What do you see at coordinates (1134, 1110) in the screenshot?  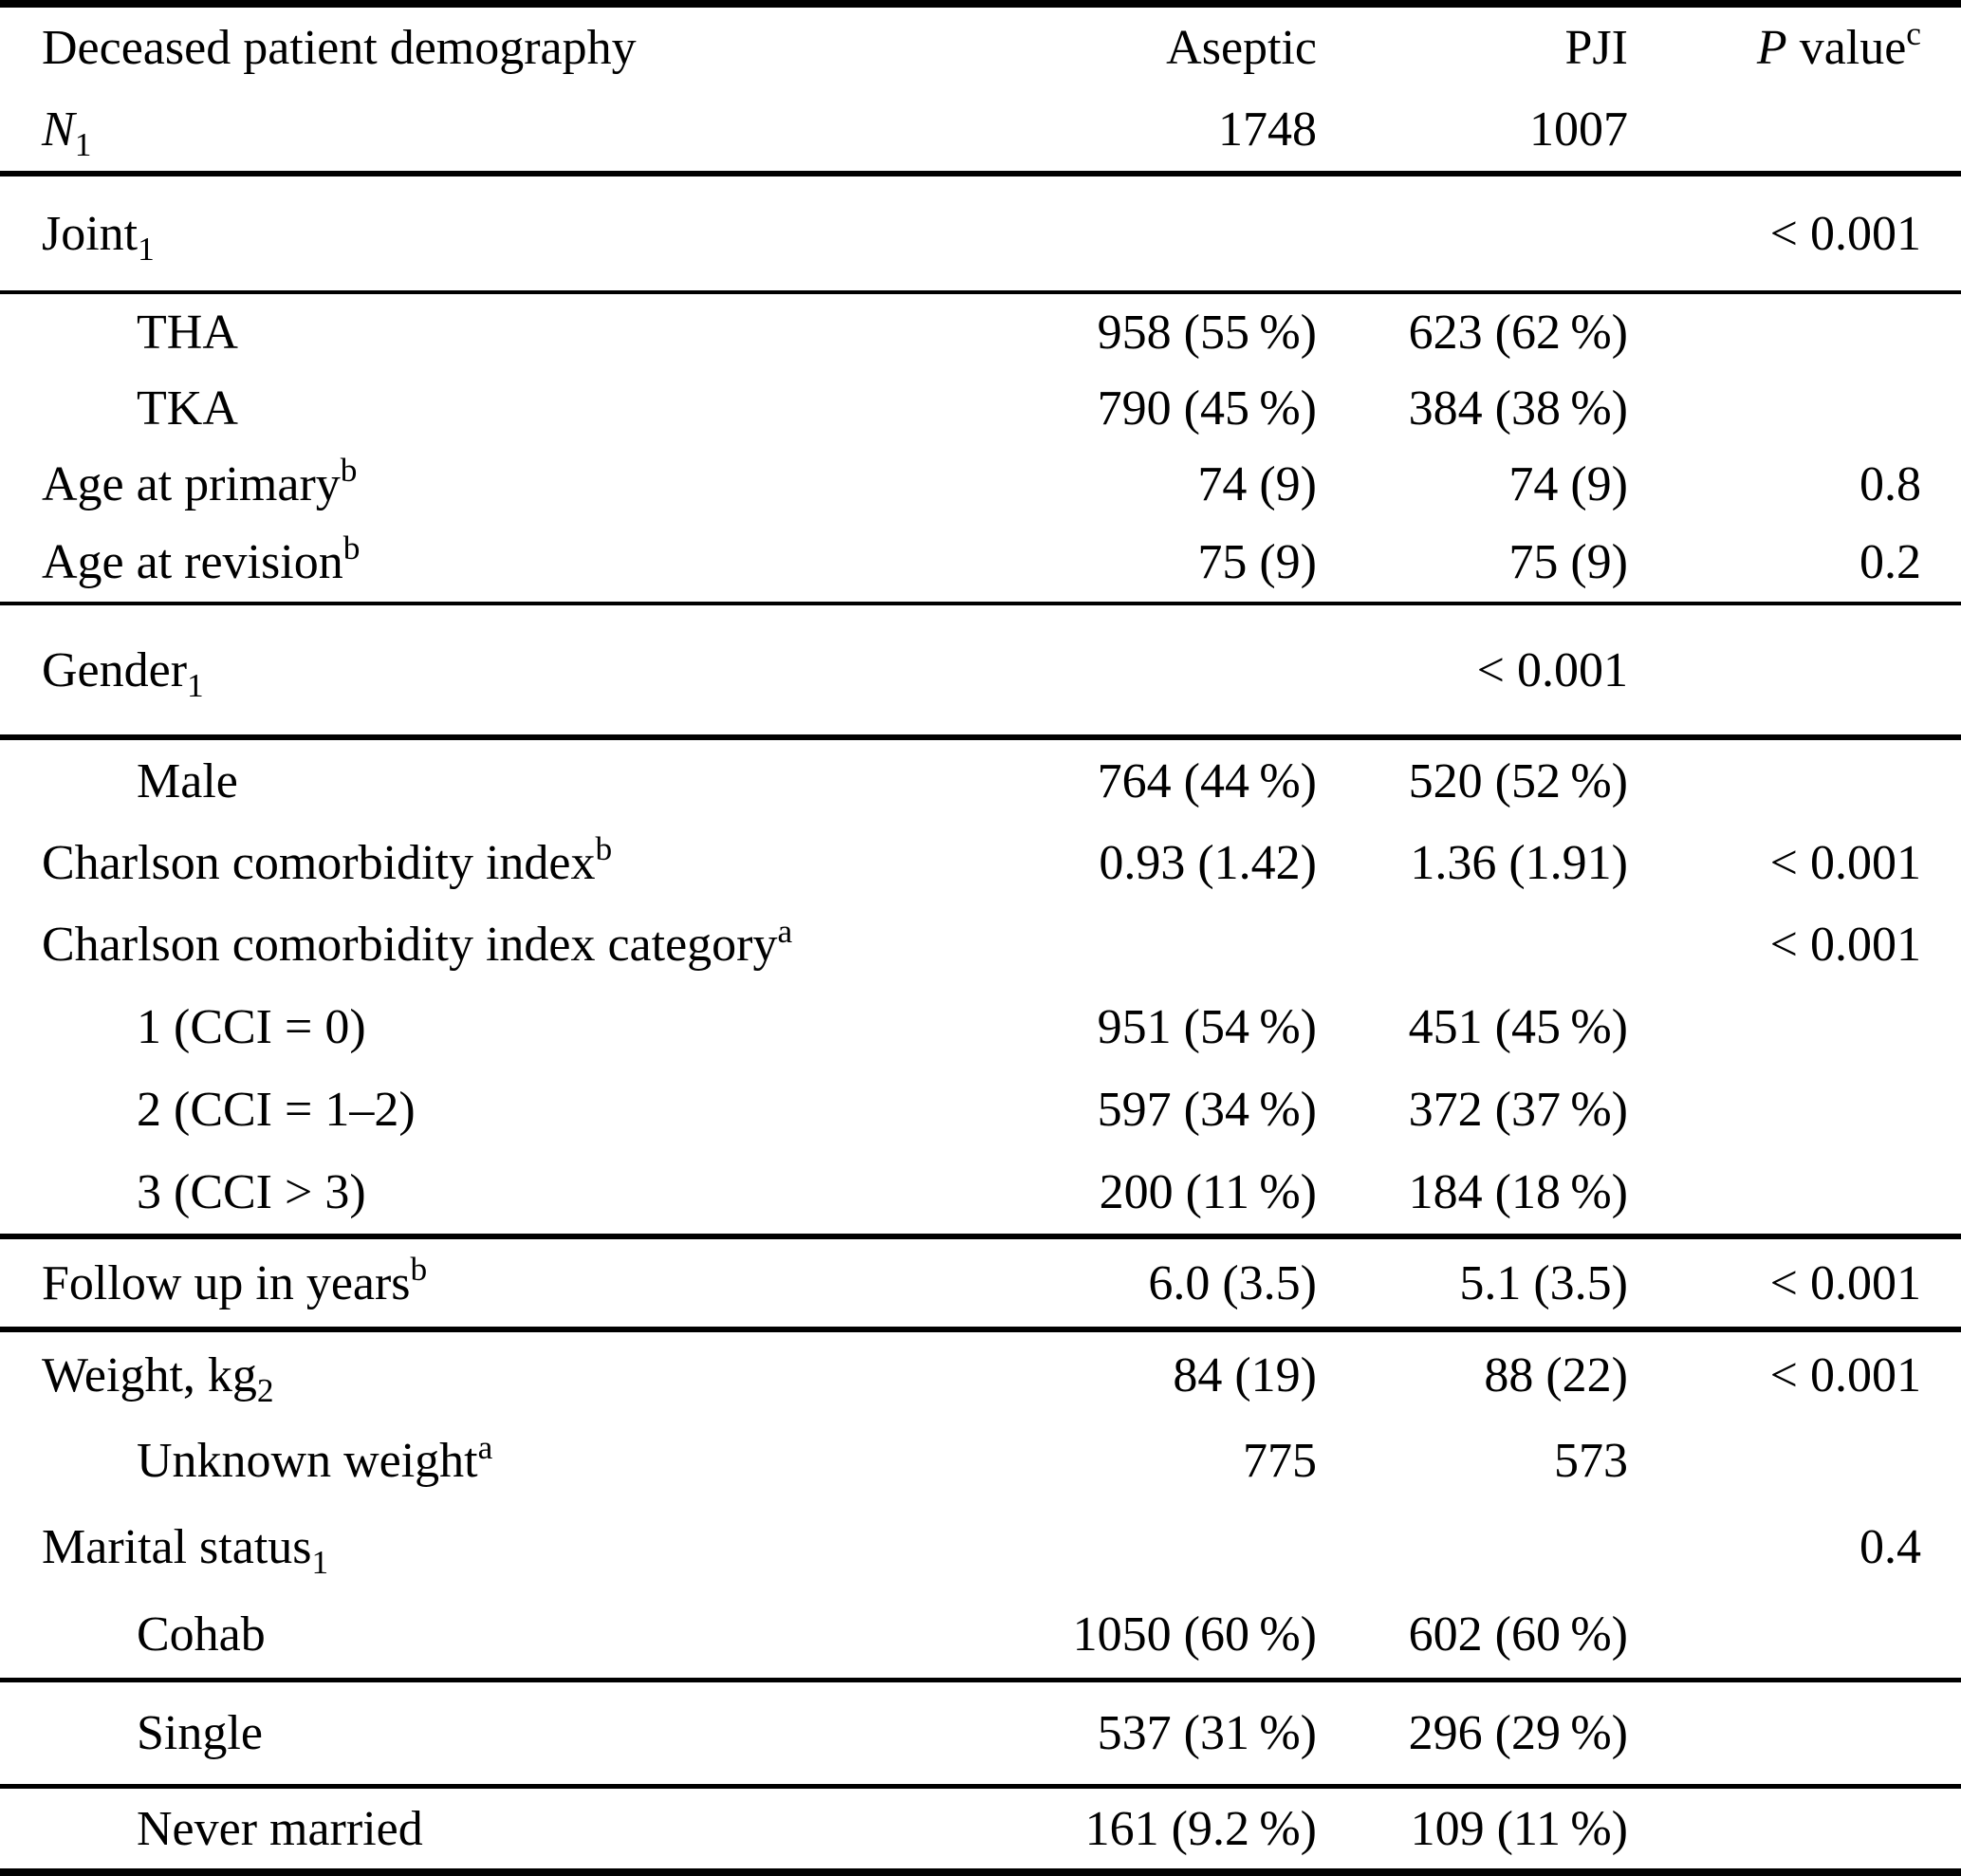 I see `cci-1-2-c2-cell: 597 (34 %)` at bounding box center [1134, 1110].